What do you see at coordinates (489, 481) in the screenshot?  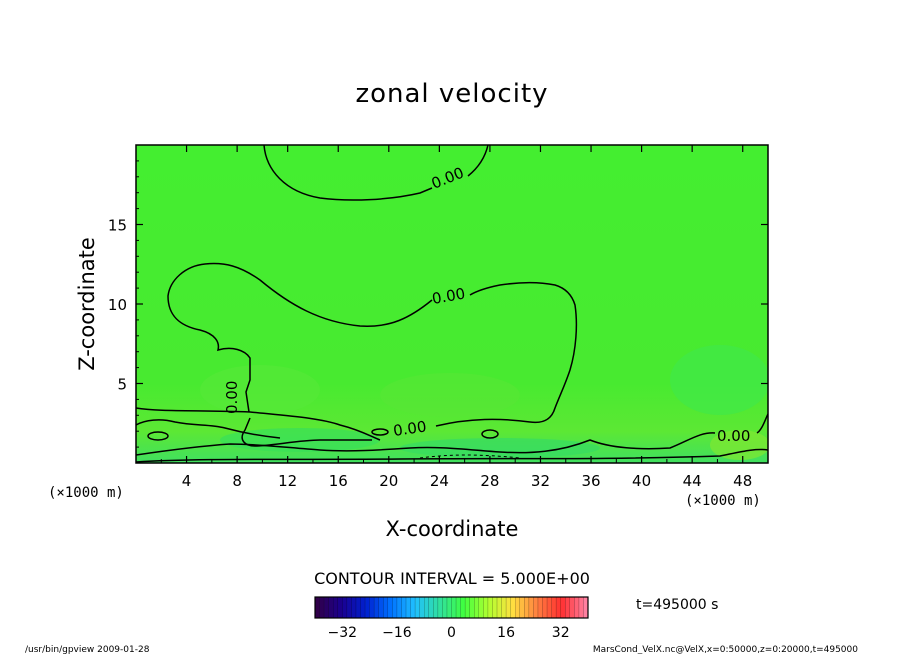 I see `x-tick-label: 28` at bounding box center [489, 481].